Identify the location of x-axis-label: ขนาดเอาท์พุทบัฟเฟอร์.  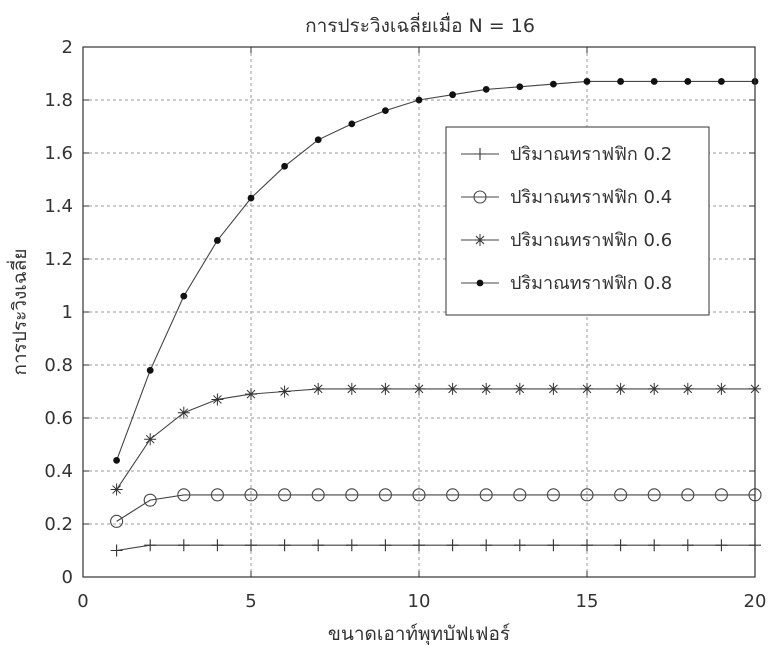
(419, 634).